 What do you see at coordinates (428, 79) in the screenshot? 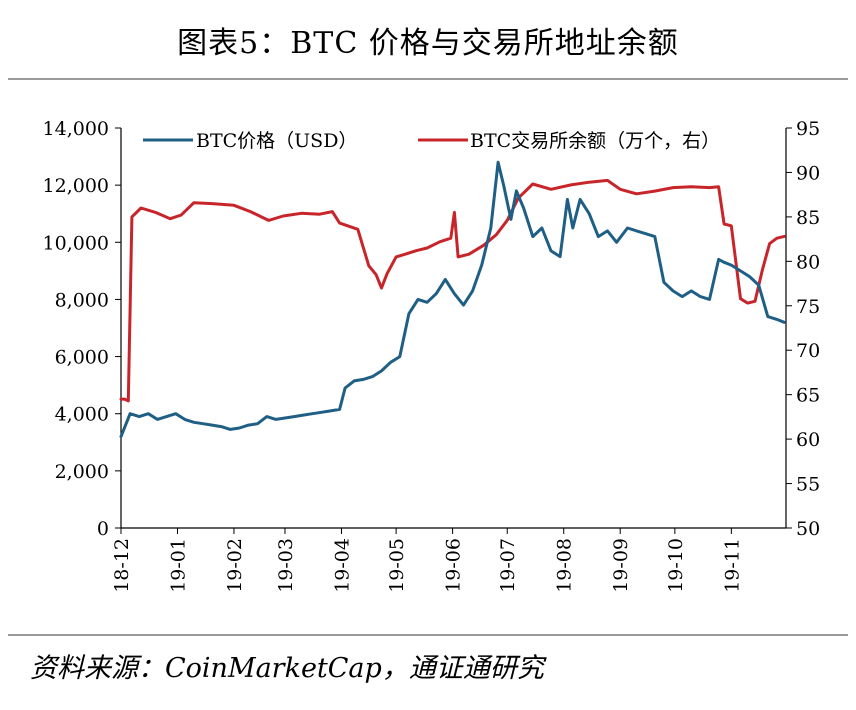
I see `top-divider` at bounding box center [428, 79].